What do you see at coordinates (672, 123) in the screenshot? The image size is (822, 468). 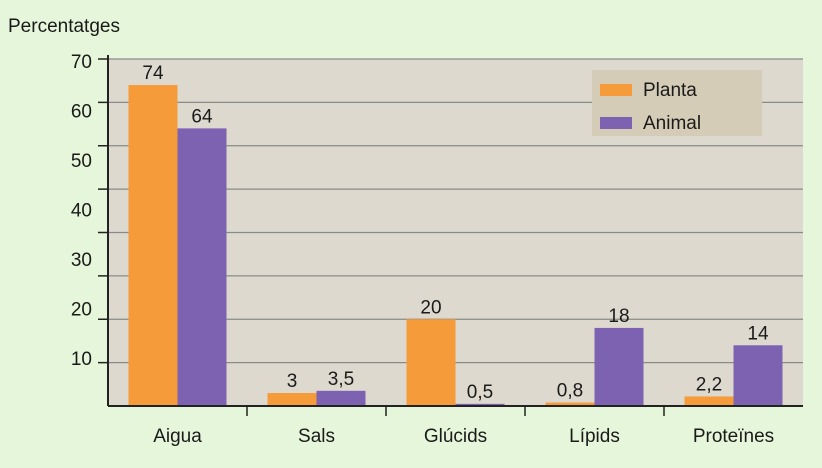 I see `legend-label: Animal` at bounding box center [672, 123].